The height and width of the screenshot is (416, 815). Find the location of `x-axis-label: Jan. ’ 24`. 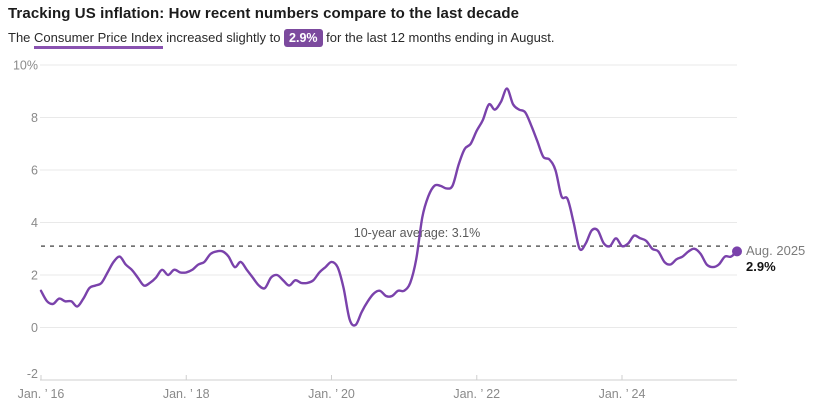

x-axis-label: Jan. ’ 24 is located at coordinates (622, 394).